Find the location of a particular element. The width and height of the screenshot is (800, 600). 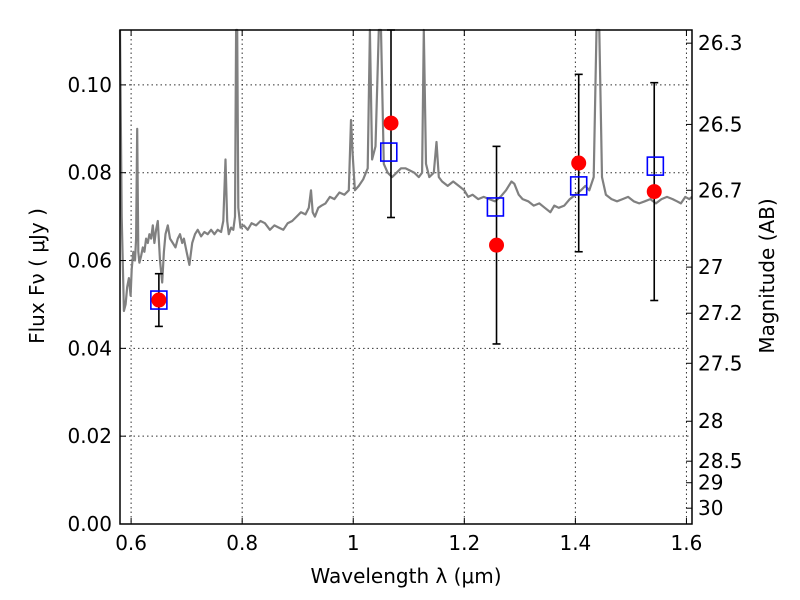

x-axis-title: Wavelength λ (μm) is located at coordinates (405, 576).